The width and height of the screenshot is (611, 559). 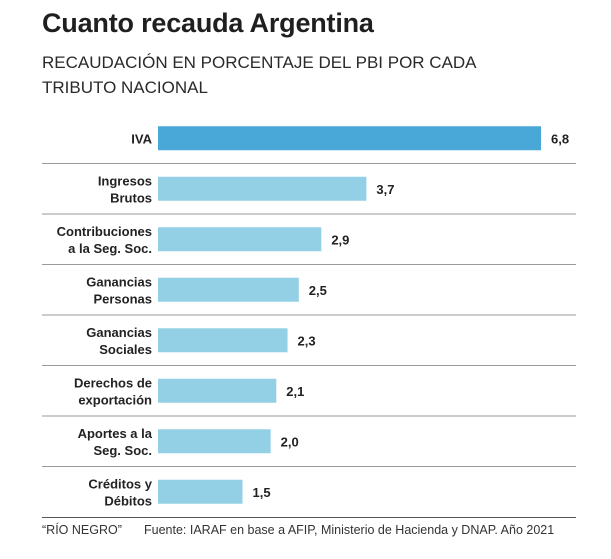 What do you see at coordinates (120, 492) in the screenshot?
I see `category-label: Créditos y Débitos` at bounding box center [120, 492].